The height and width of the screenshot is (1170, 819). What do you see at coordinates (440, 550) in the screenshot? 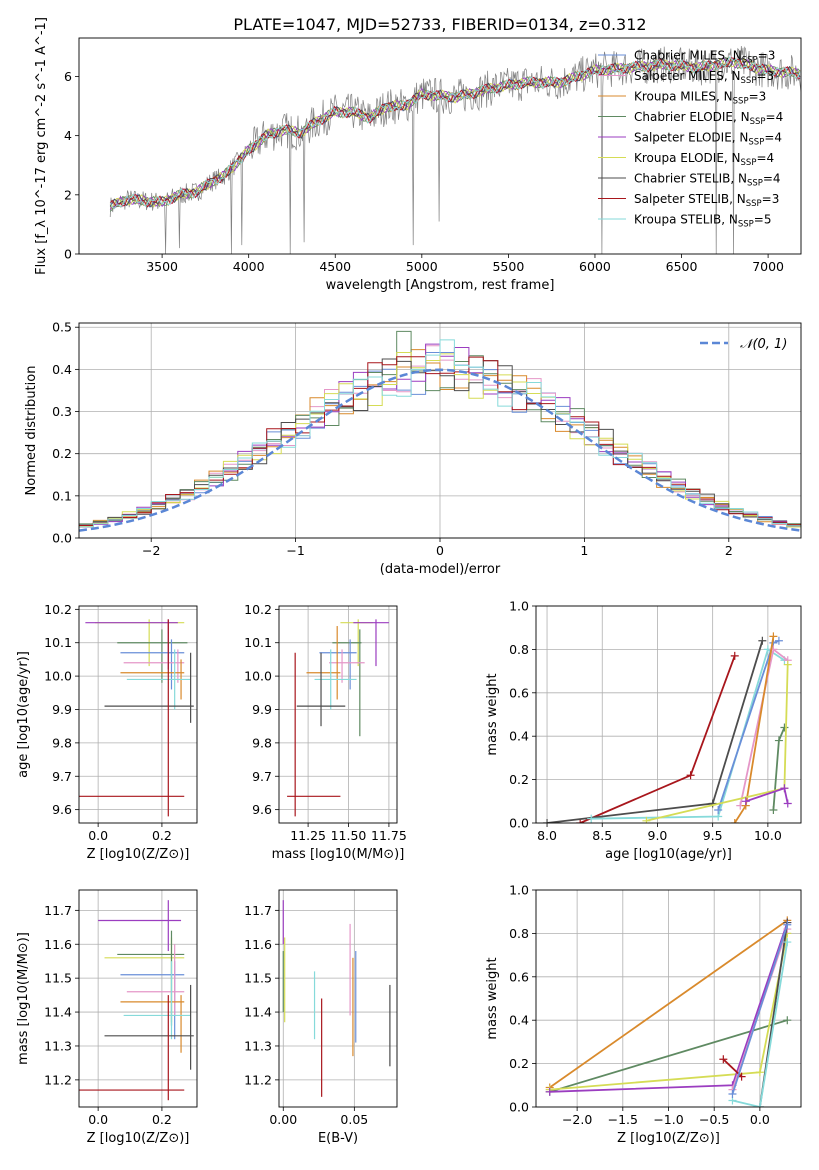
I see `residuals-xtick-label: 0` at bounding box center [440, 550].